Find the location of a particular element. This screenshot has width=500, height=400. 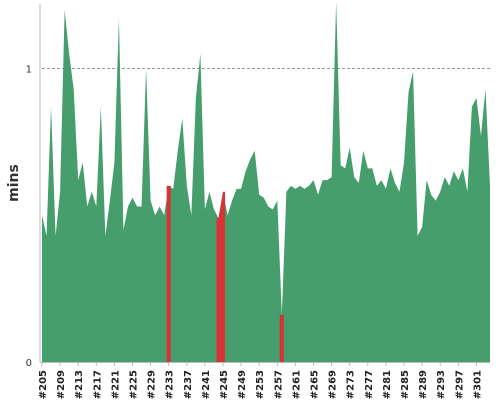

x-tick-label: #245 is located at coordinates (224, 384).